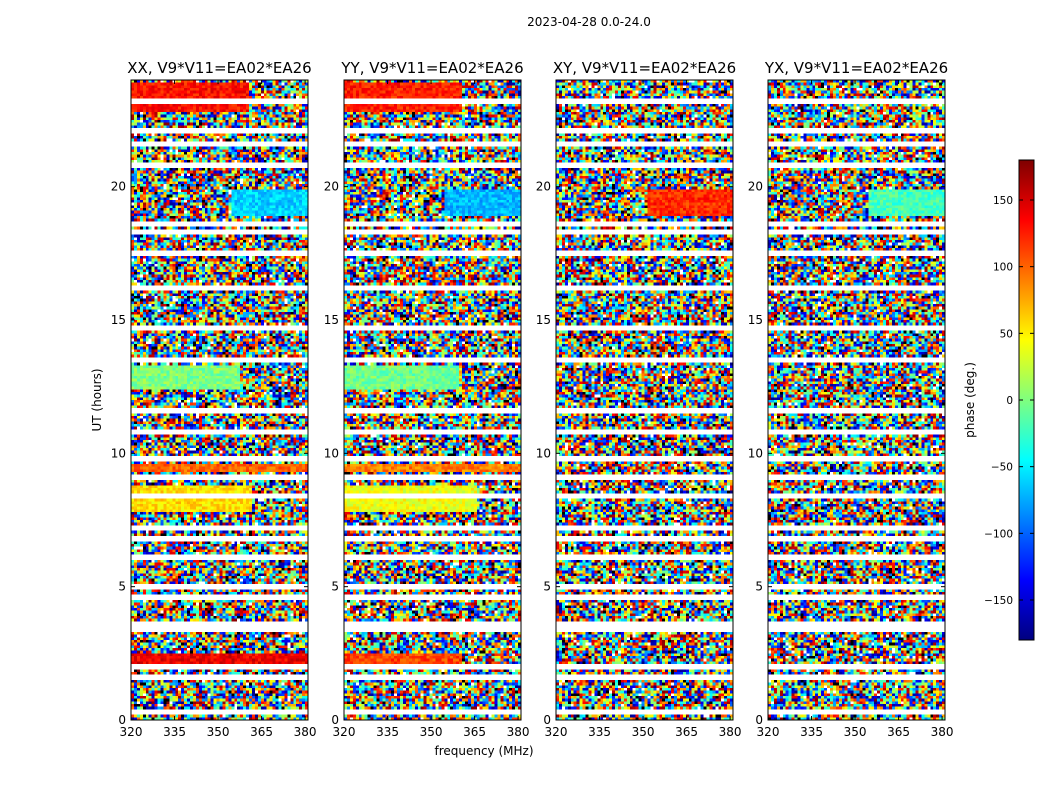 The width and height of the screenshot is (1050, 800). Describe the element at coordinates (1003, 268) in the screenshot. I see `colorbar-tick-label: 100` at that location.